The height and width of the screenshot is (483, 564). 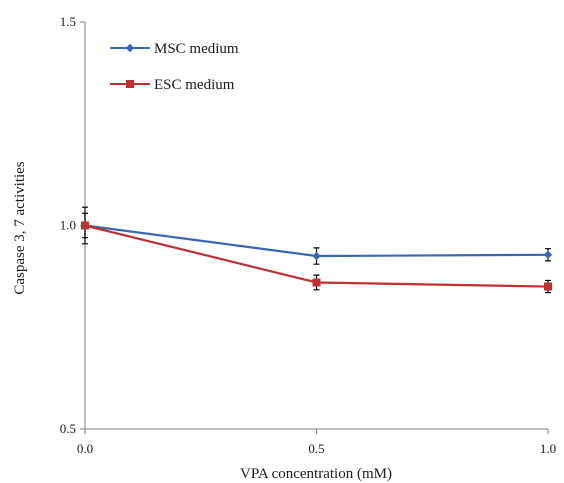 I want to click on legend-item-esc: ESC medium, so click(x=172, y=85).